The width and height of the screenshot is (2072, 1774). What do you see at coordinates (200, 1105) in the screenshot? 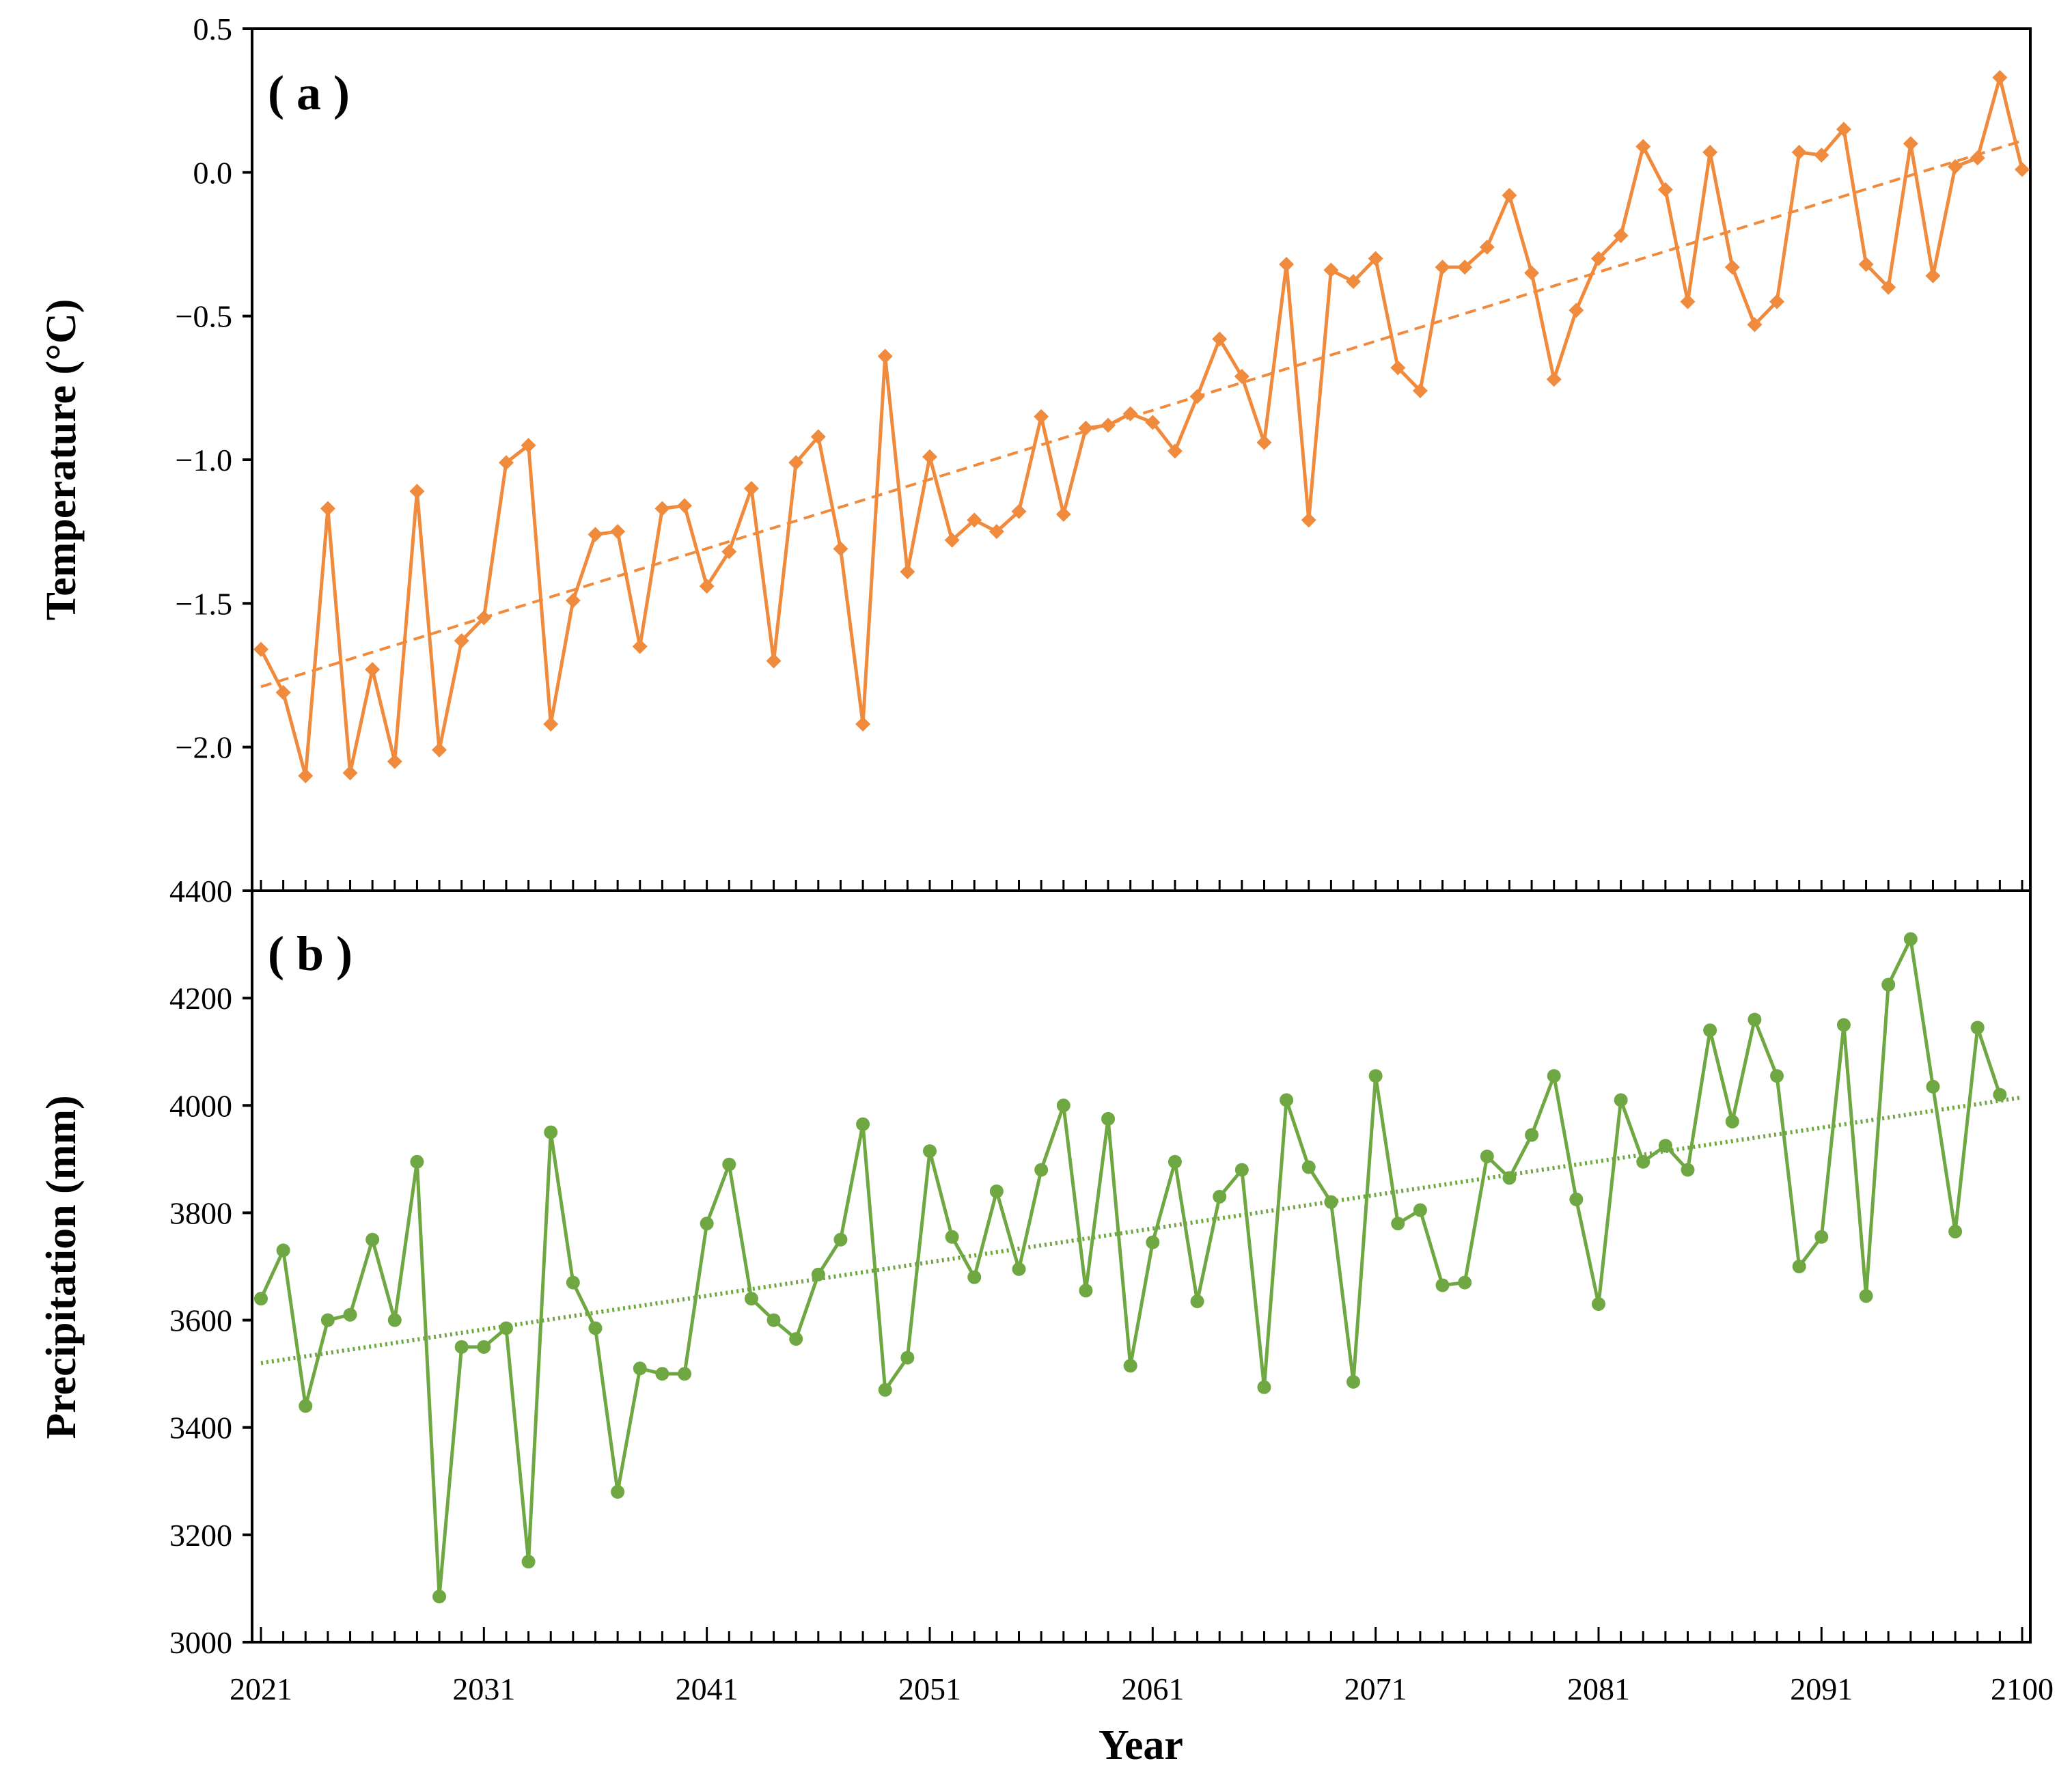
I see `precipitation-y-tick-label: 4000` at bounding box center [200, 1105].